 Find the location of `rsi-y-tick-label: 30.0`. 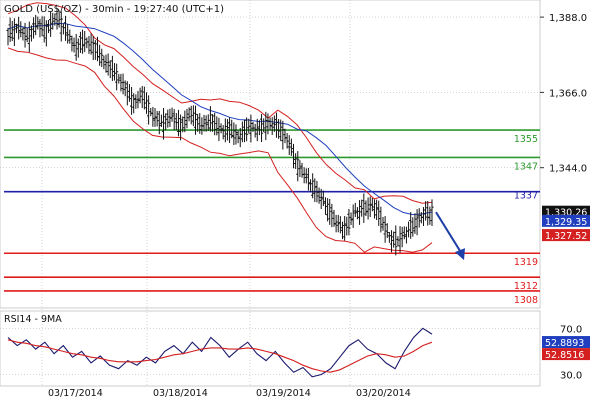

rsi-y-tick-label: 30.0 is located at coordinates (571, 375).